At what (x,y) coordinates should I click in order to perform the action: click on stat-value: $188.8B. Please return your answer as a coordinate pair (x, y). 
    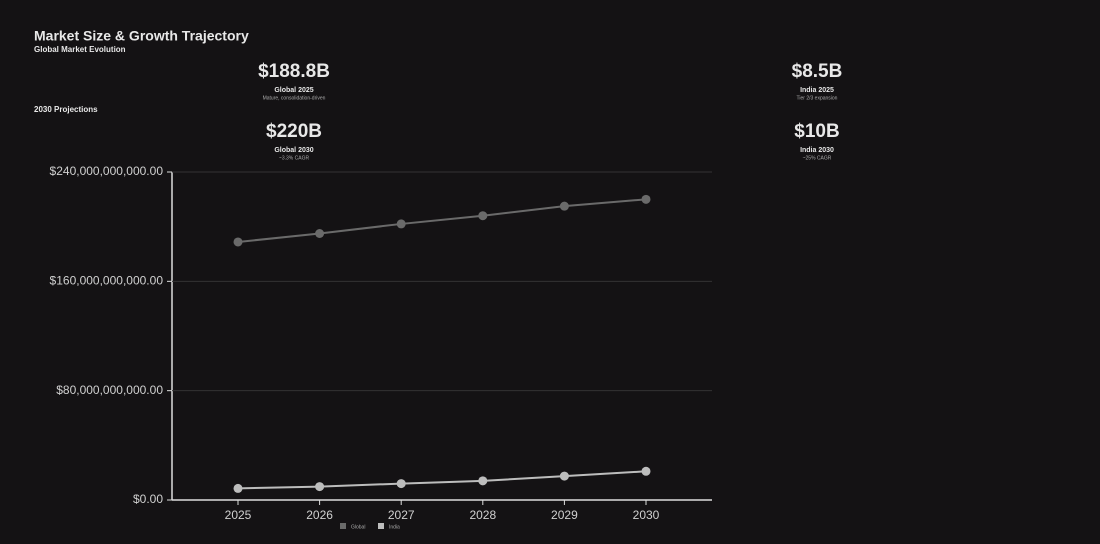
    Looking at the image, I should click on (294, 71).